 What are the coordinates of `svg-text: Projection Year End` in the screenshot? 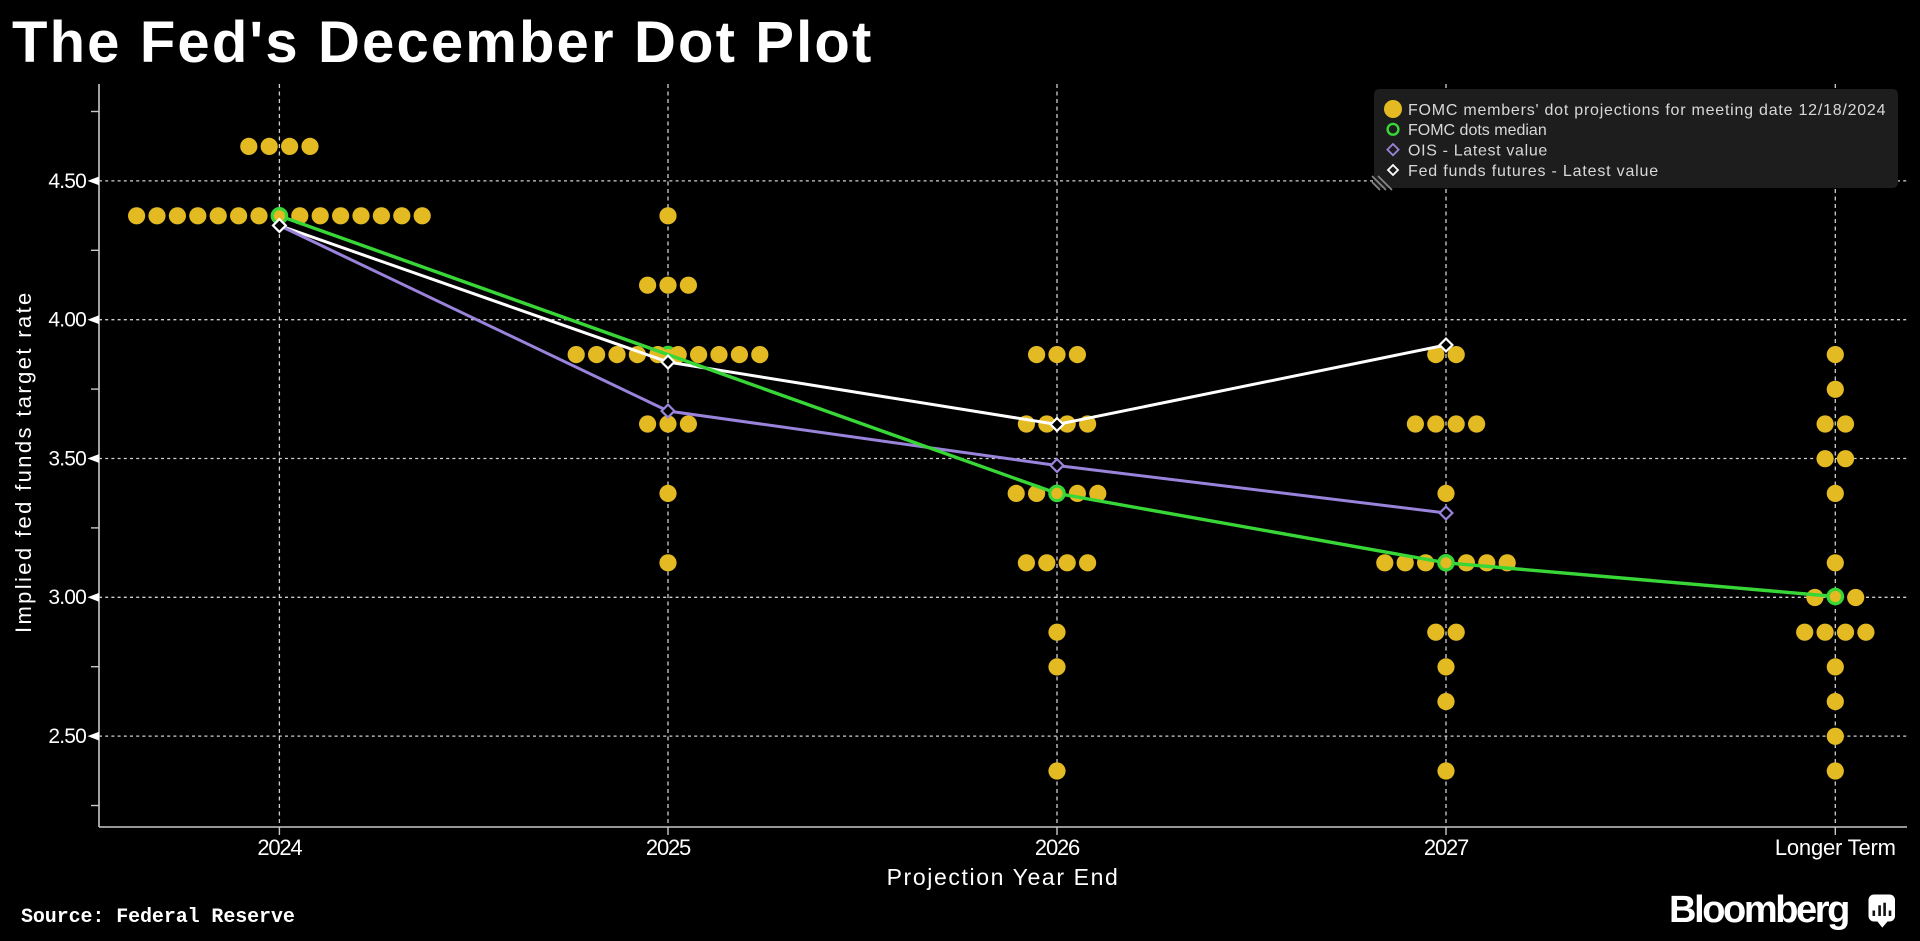 It's located at (1003, 877).